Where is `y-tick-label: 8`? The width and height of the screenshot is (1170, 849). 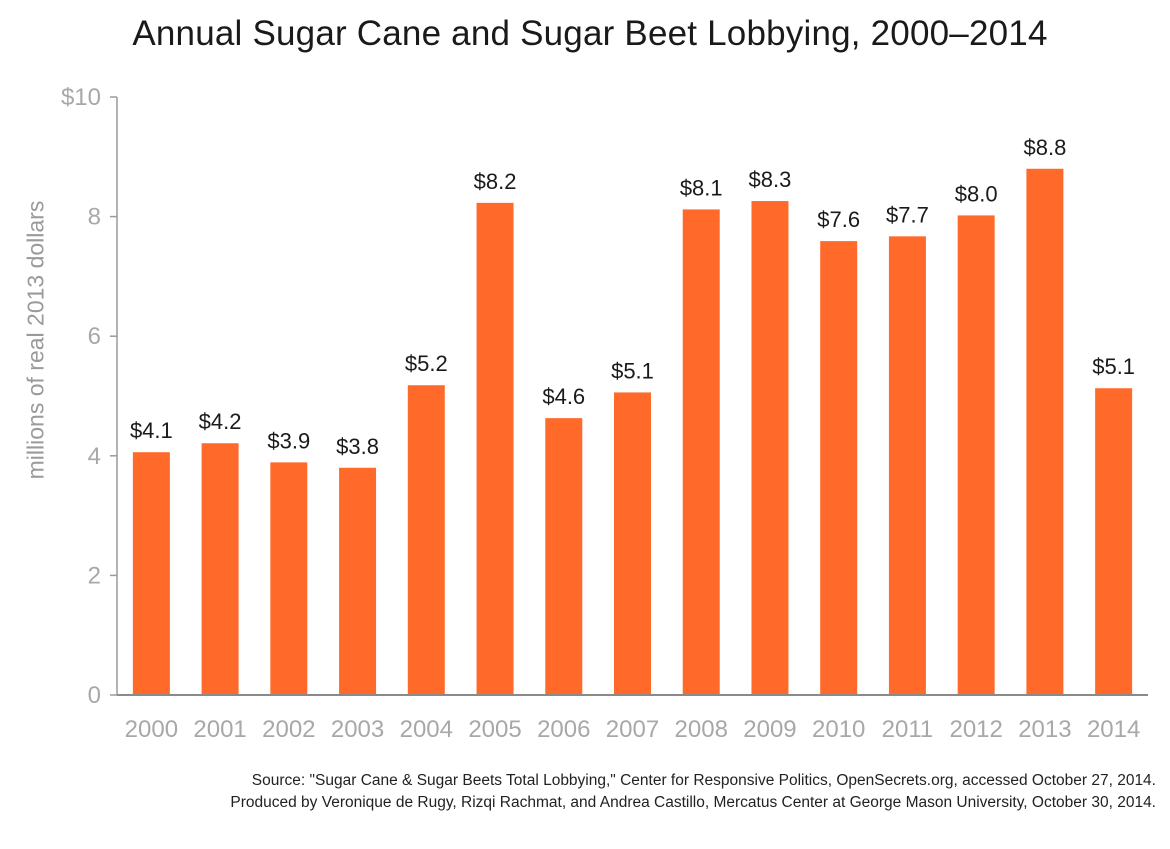 y-tick-label: 8 is located at coordinates (94, 217).